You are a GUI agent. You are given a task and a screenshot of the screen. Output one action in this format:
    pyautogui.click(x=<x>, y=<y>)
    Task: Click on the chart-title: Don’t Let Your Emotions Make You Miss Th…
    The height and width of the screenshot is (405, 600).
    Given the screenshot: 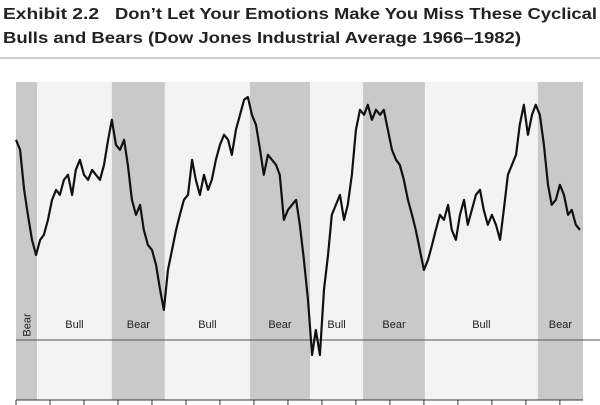 What is the action you would take?
    pyautogui.click(x=356, y=14)
    